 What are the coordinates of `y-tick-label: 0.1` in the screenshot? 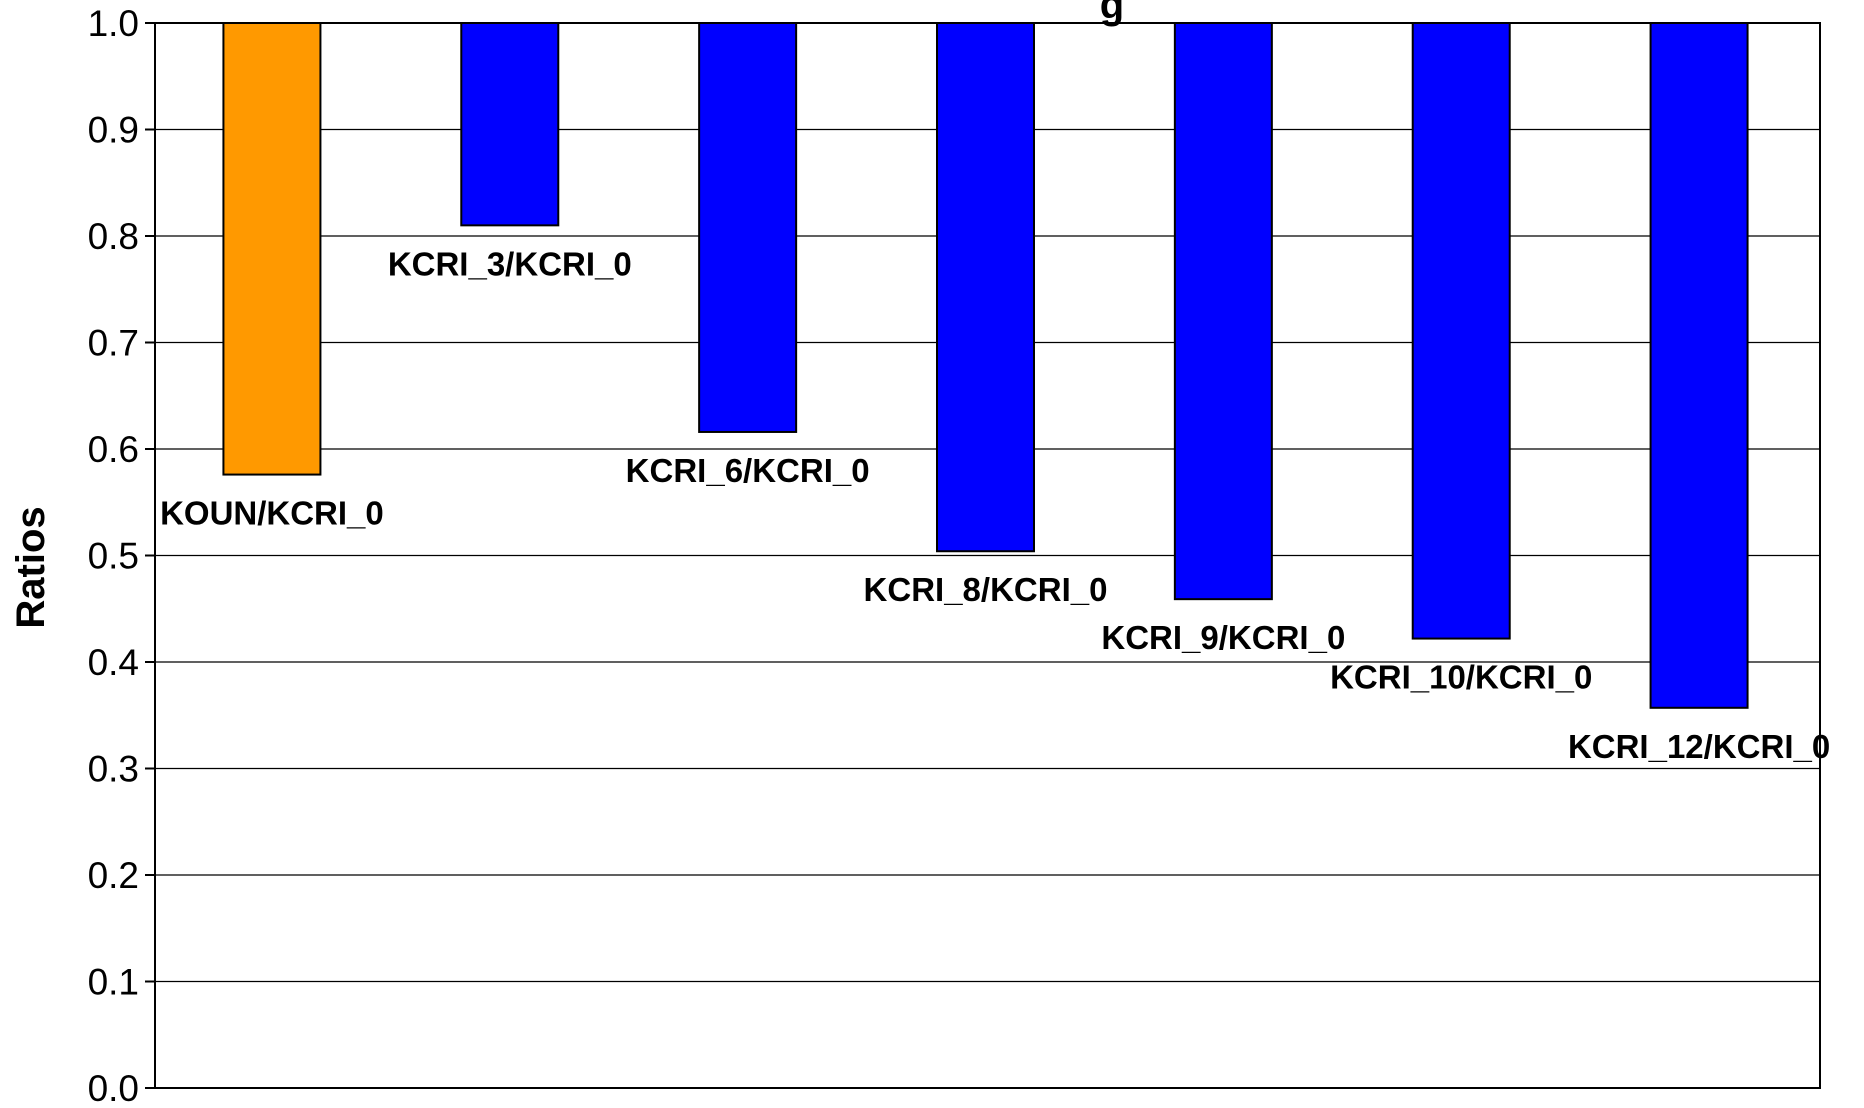 It's located at (113, 982).